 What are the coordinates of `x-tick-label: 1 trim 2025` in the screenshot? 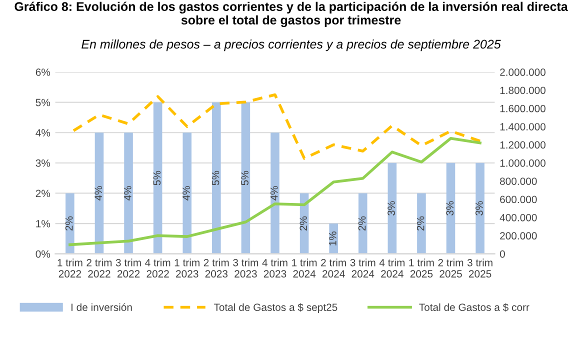 It's located at (421, 268).